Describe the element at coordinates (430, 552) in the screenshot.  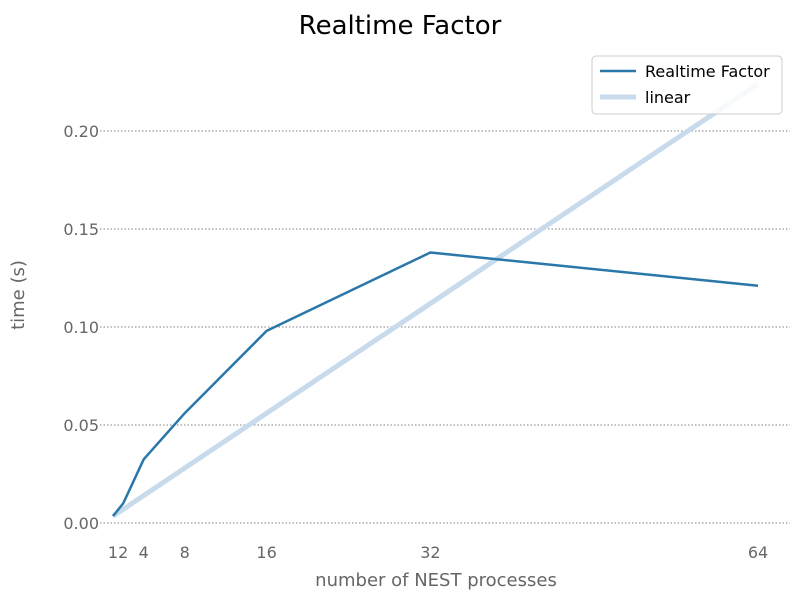
I see `x-tick-label: 32` at that location.